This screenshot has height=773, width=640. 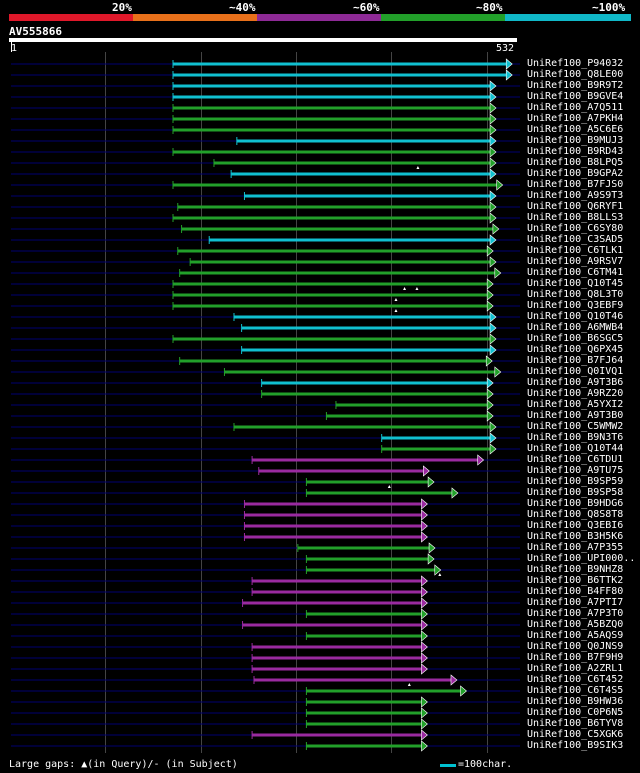 What do you see at coordinates (575, 525) in the screenshot?
I see `hit-label: UniRef100_Q3EBI6` at bounding box center [575, 525].